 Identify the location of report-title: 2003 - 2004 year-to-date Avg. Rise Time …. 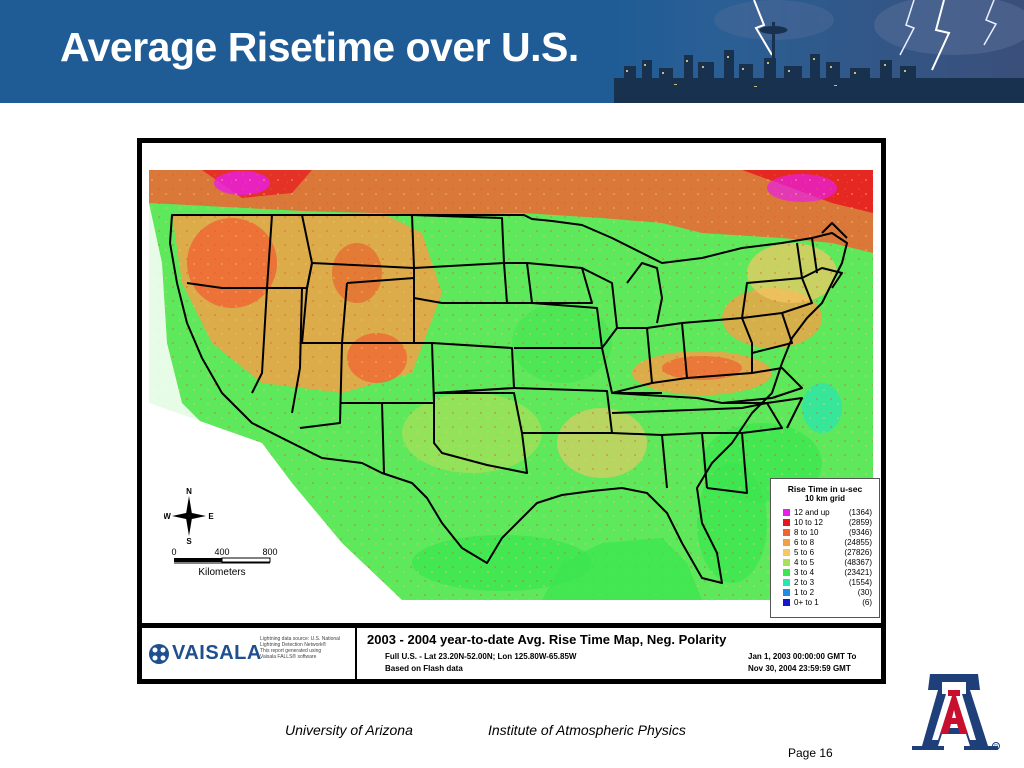
(547, 639).